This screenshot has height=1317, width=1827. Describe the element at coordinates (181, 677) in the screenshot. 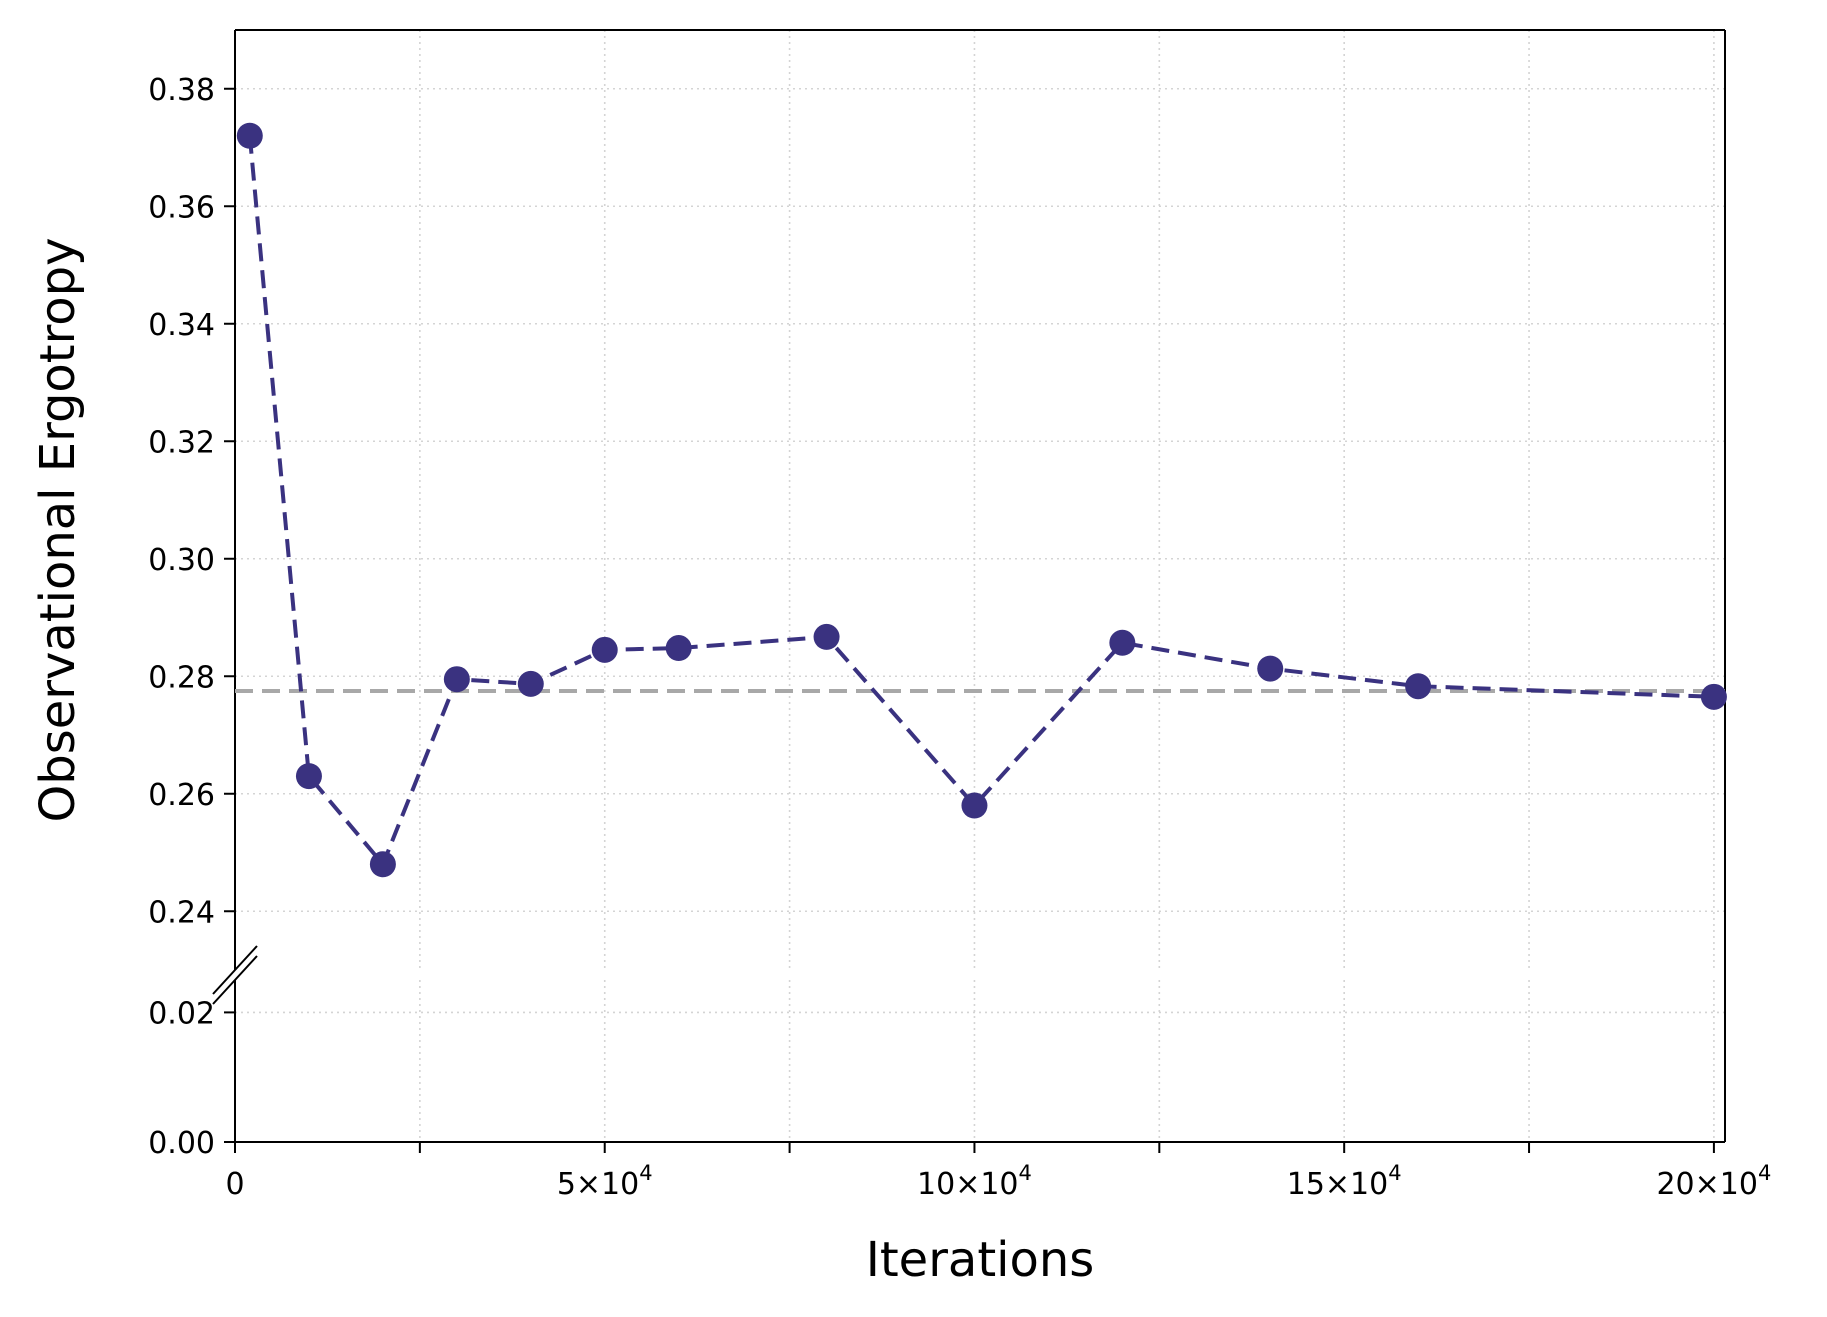

I see `y-tick-label: 0.28` at that location.